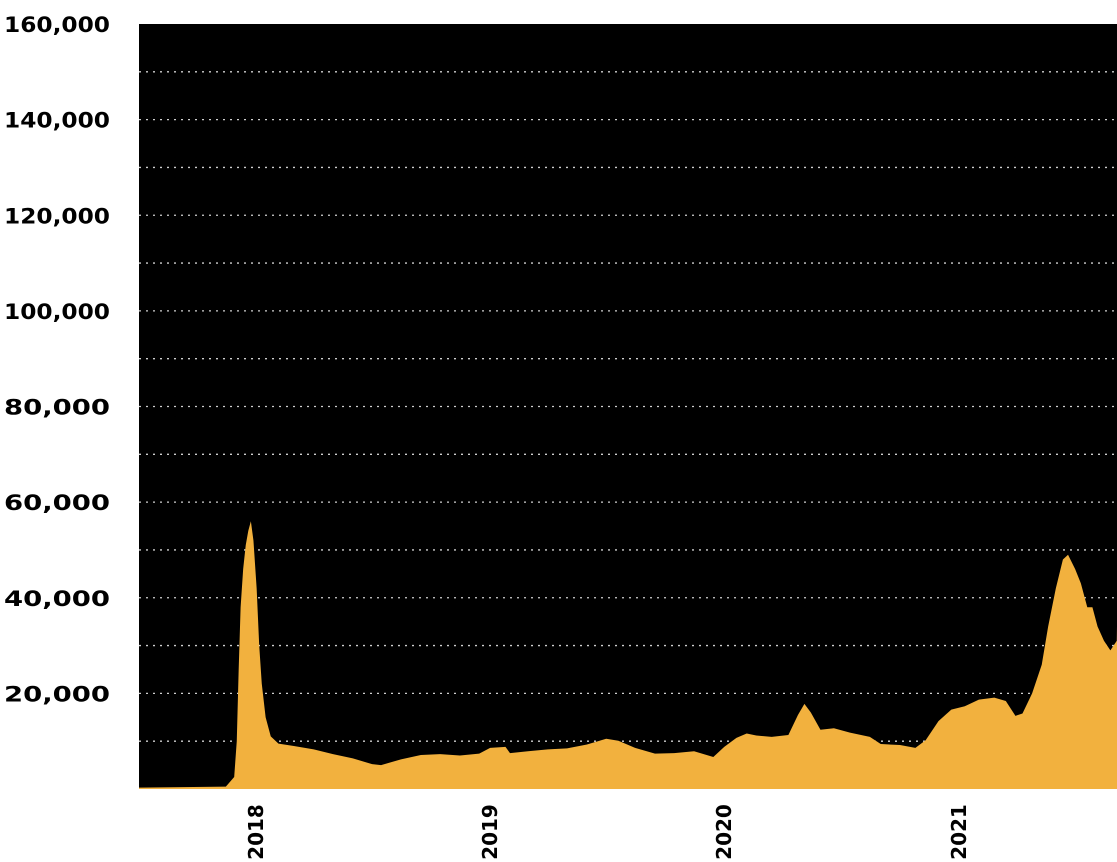 The height and width of the screenshot is (862, 1117). Describe the element at coordinates (724, 832) in the screenshot. I see `x-tick-label: 2020` at that location.